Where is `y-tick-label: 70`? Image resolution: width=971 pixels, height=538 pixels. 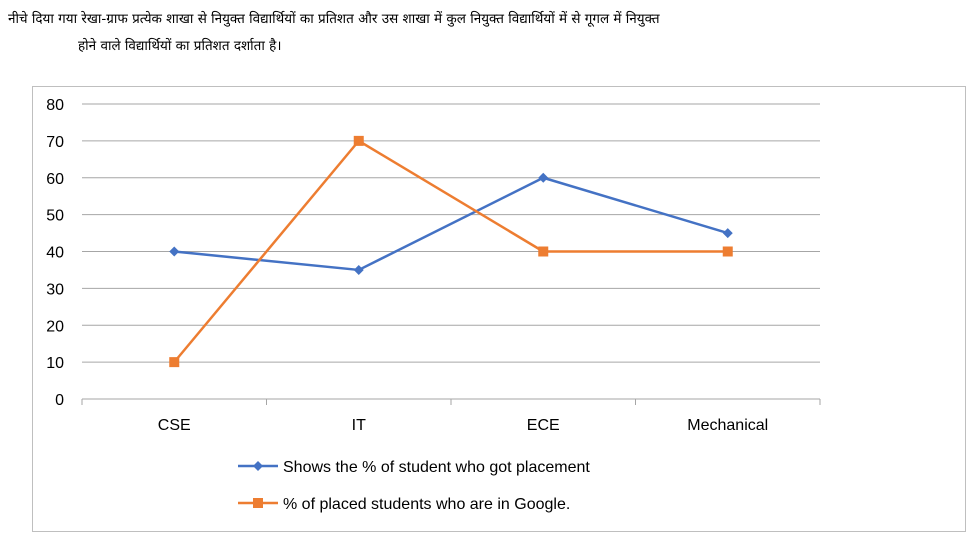
y-tick-label: 70 is located at coordinates (55, 142).